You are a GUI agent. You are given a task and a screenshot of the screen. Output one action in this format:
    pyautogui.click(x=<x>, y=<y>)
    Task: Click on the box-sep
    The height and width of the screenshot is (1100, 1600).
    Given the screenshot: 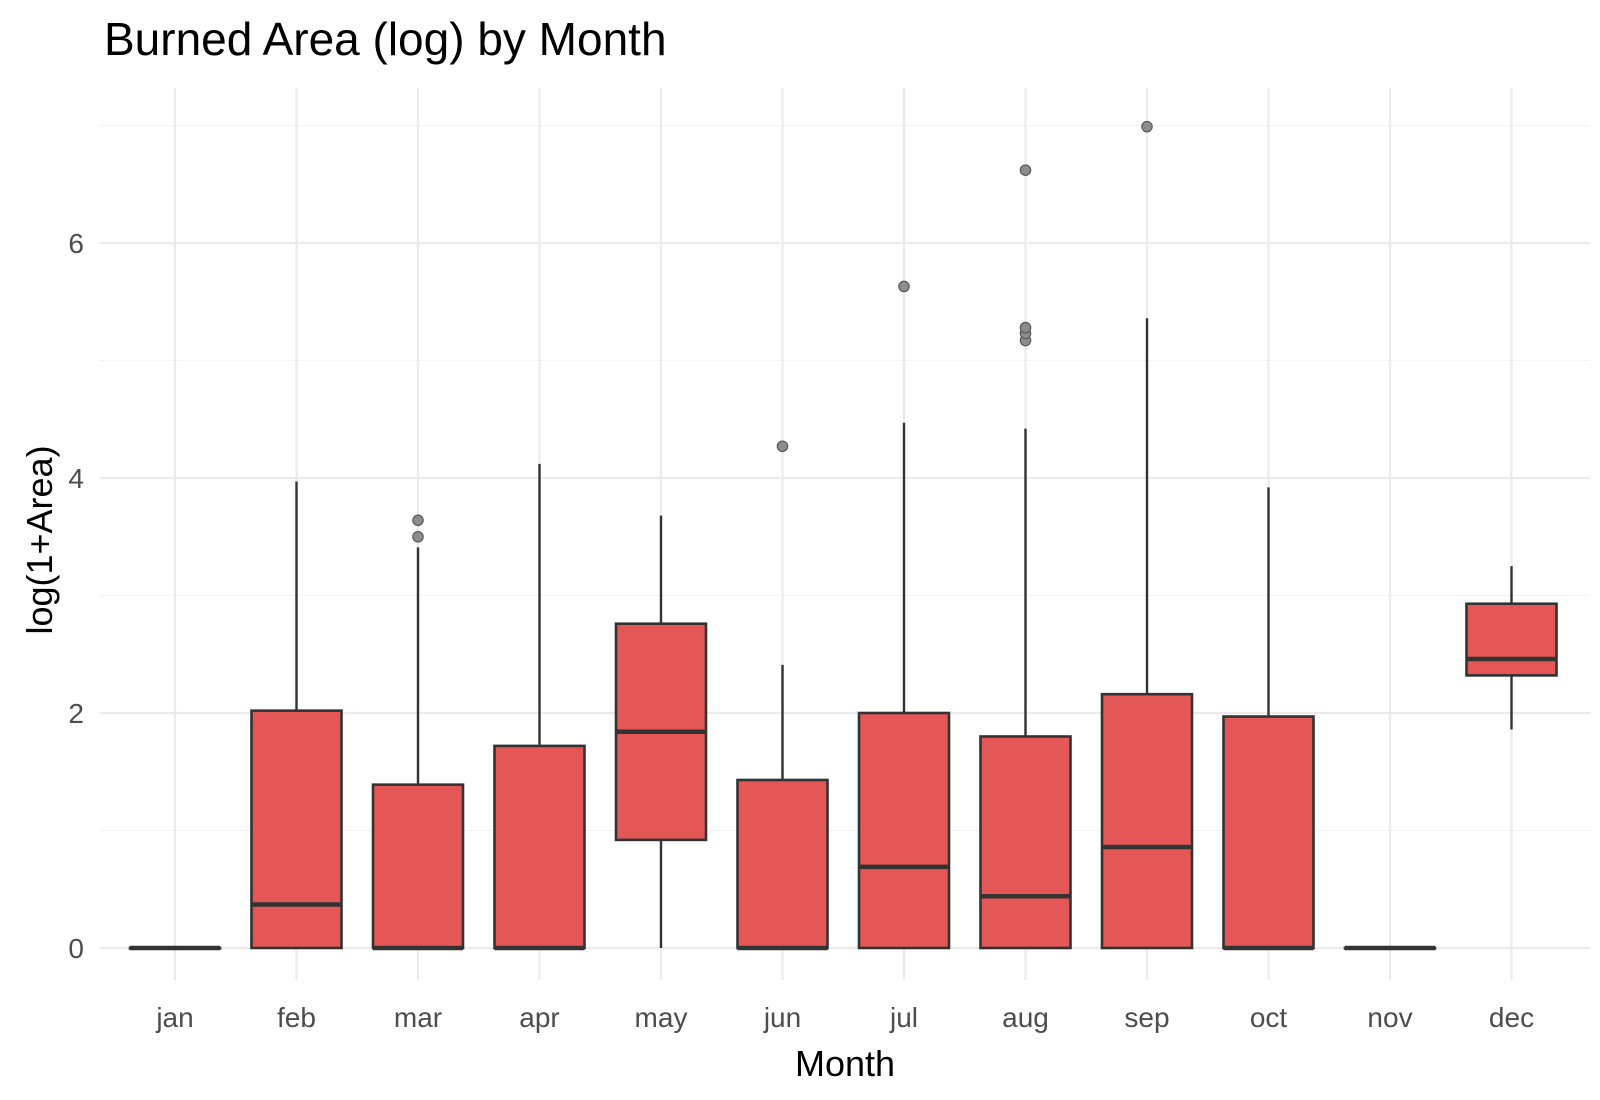 What is the action you would take?
    pyautogui.click(x=1147, y=535)
    